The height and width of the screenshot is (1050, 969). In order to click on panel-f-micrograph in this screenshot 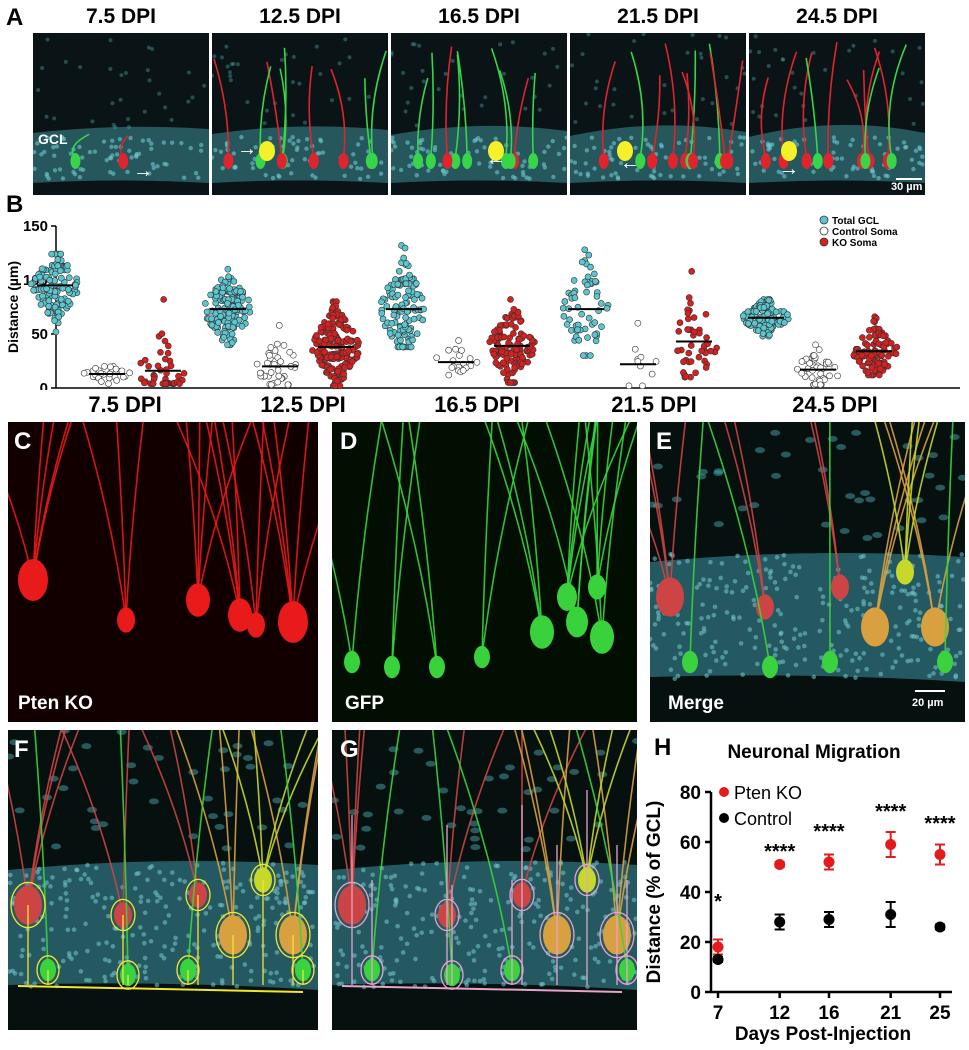, I will do `click(163, 880)`.